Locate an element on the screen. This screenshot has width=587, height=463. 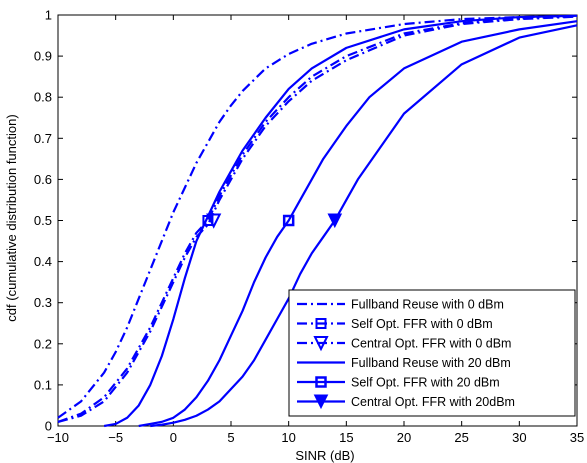
y-tick-label: 1 is located at coordinates (48, 15).